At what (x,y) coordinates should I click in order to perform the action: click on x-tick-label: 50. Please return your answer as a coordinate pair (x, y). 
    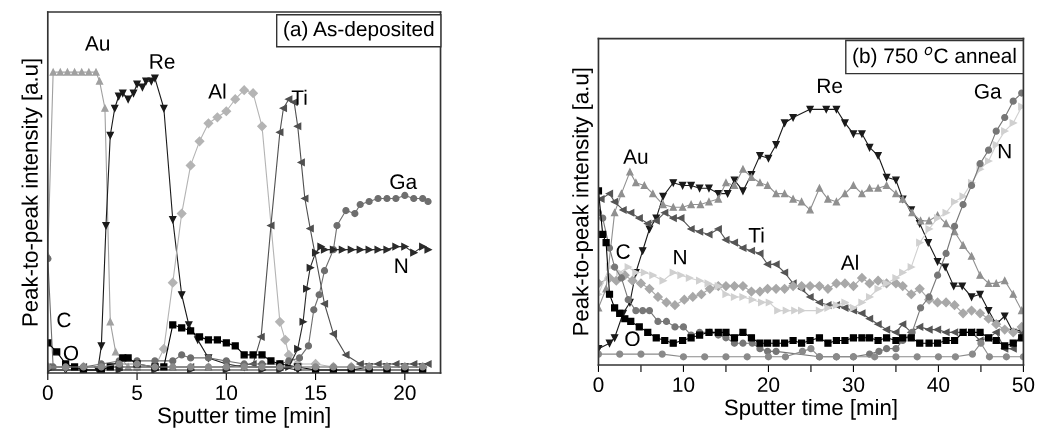
    Looking at the image, I should click on (1023, 385).